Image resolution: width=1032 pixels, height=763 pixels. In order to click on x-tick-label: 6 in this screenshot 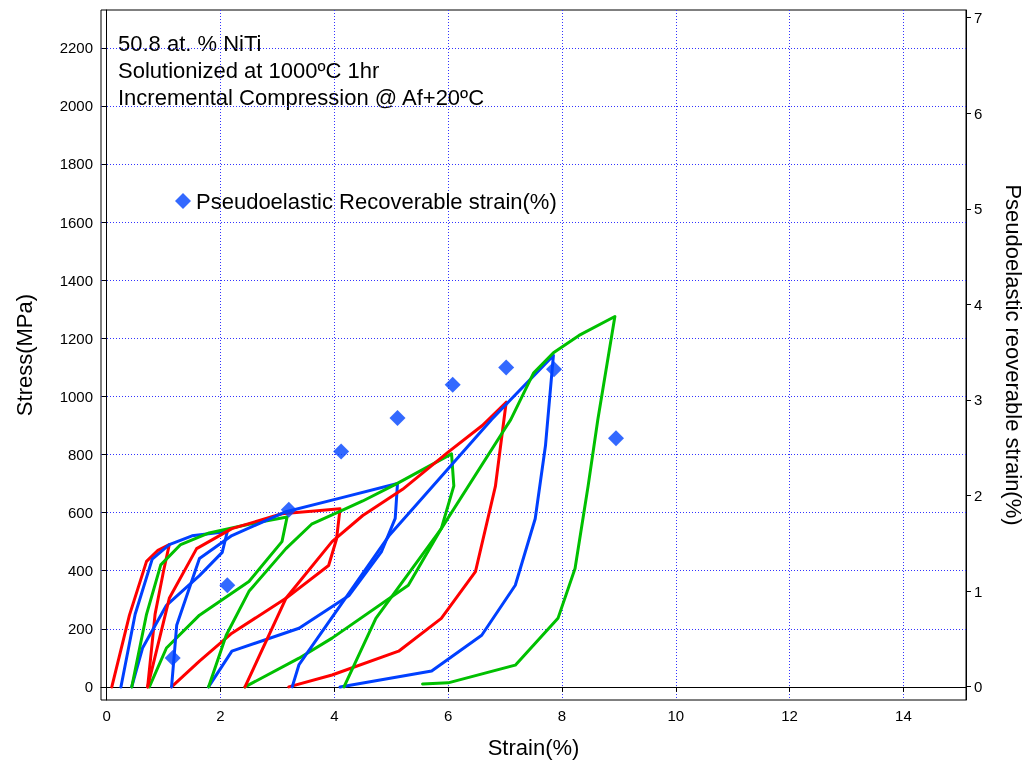, I will do `click(448, 715)`.